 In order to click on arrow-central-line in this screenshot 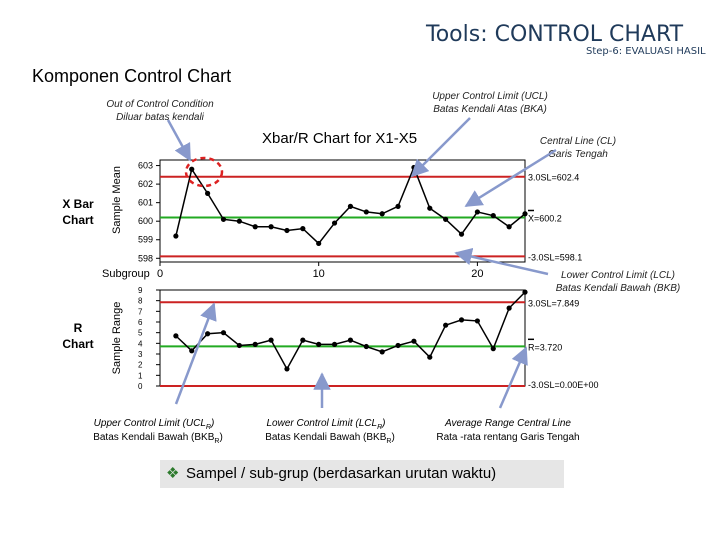, I will do `click(510, 178)`.